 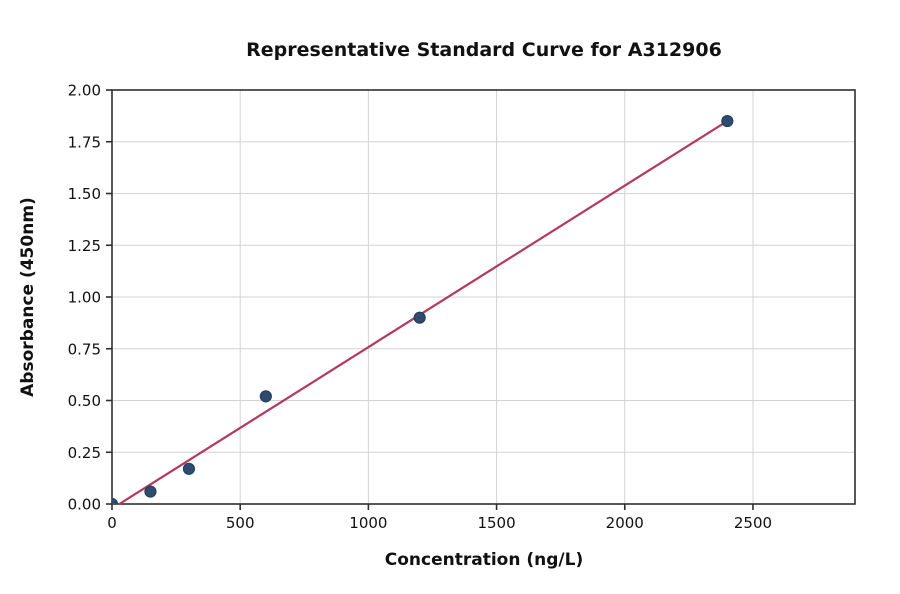 What do you see at coordinates (84, 453) in the screenshot?
I see `y-tick-label: 0.25` at bounding box center [84, 453].